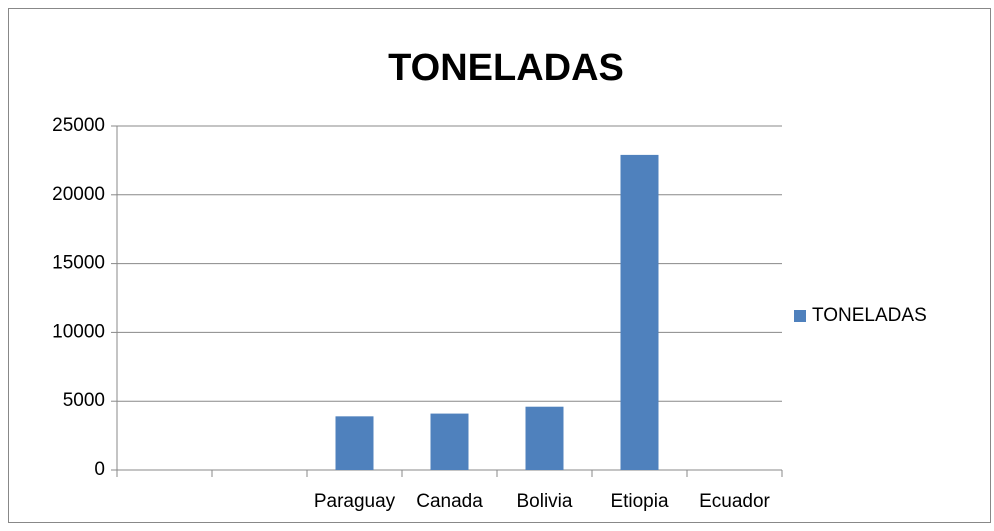  What do you see at coordinates (545, 501) in the screenshot?
I see `x-tick-label: Bolivia` at bounding box center [545, 501].